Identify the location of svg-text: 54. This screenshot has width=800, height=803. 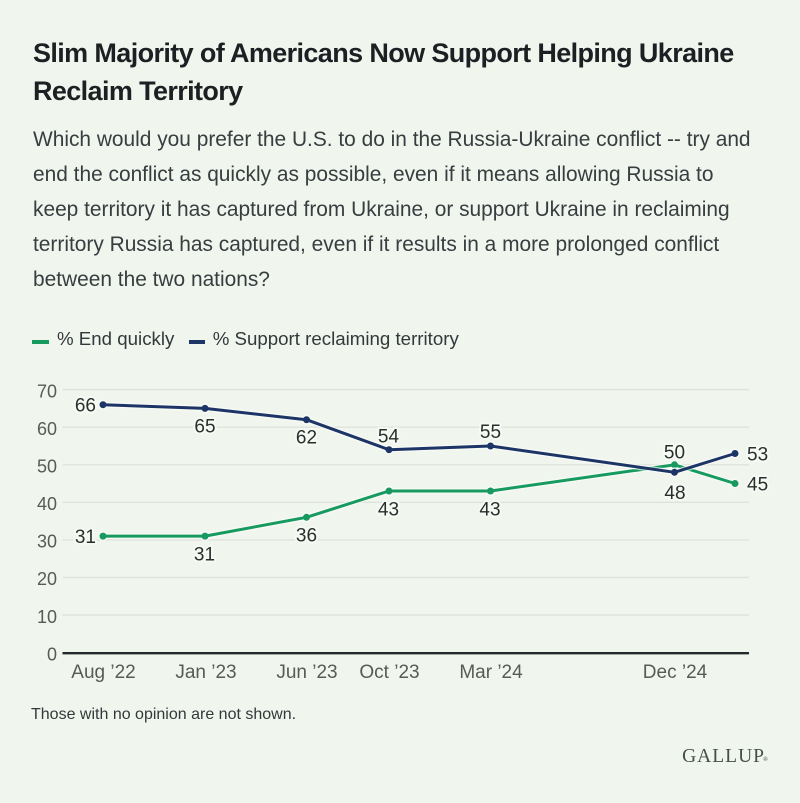
(389, 436).